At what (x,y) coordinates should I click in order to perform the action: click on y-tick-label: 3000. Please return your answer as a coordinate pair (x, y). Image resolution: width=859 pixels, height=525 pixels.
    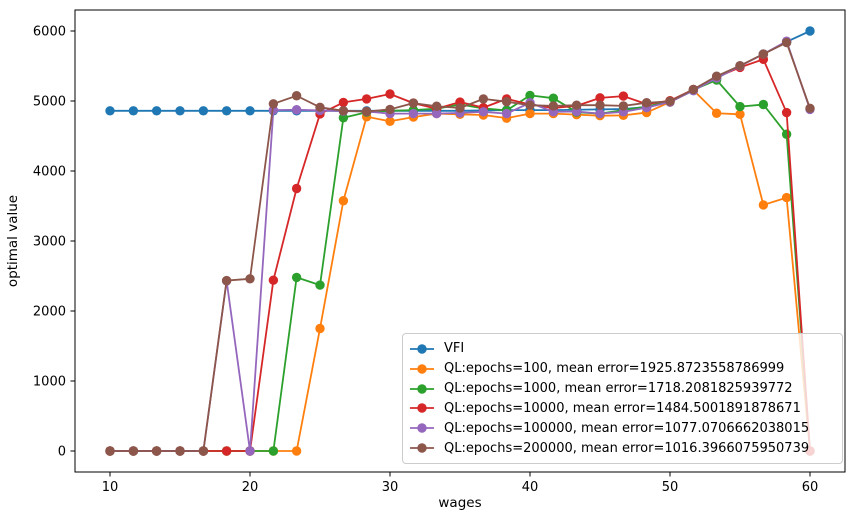
    Looking at the image, I should click on (49, 242).